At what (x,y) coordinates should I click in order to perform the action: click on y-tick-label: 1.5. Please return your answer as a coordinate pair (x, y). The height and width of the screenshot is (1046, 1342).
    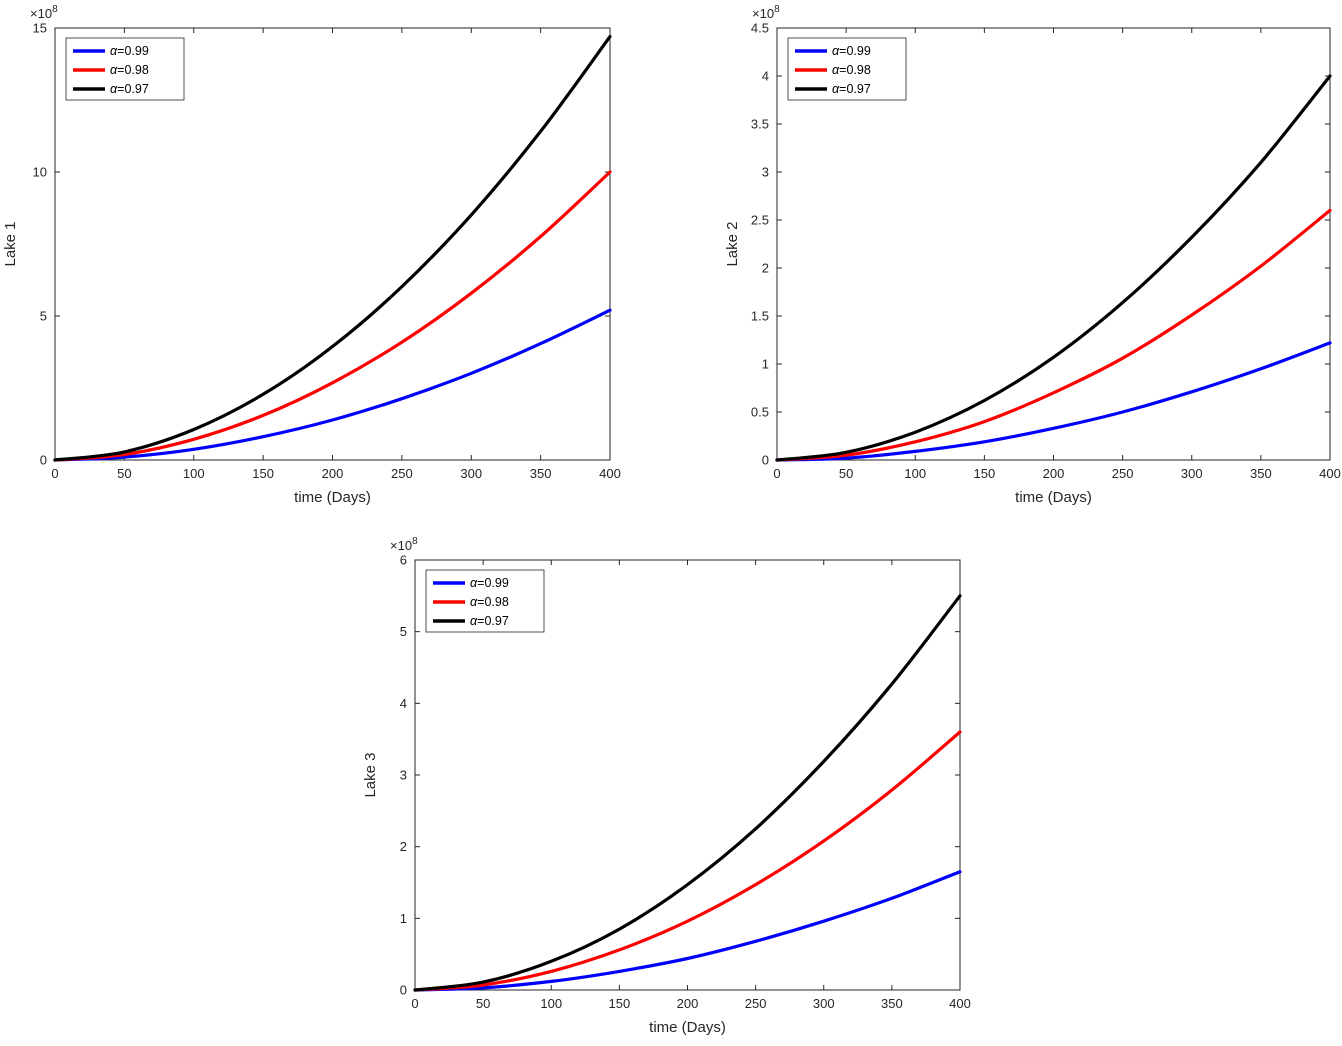
    Looking at the image, I should click on (760, 316).